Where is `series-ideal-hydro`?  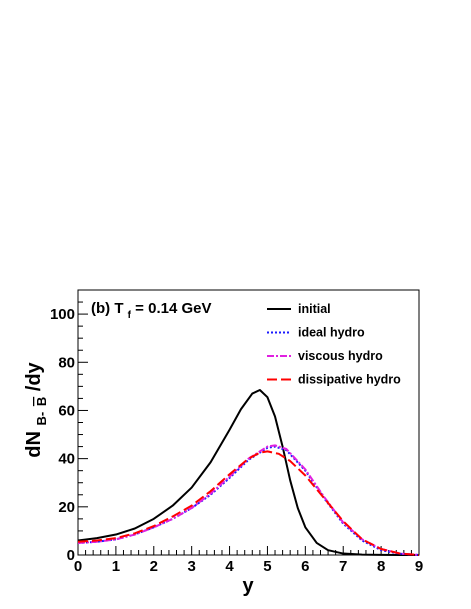
series-ideal-hydro is located at coordinates (248, 500).